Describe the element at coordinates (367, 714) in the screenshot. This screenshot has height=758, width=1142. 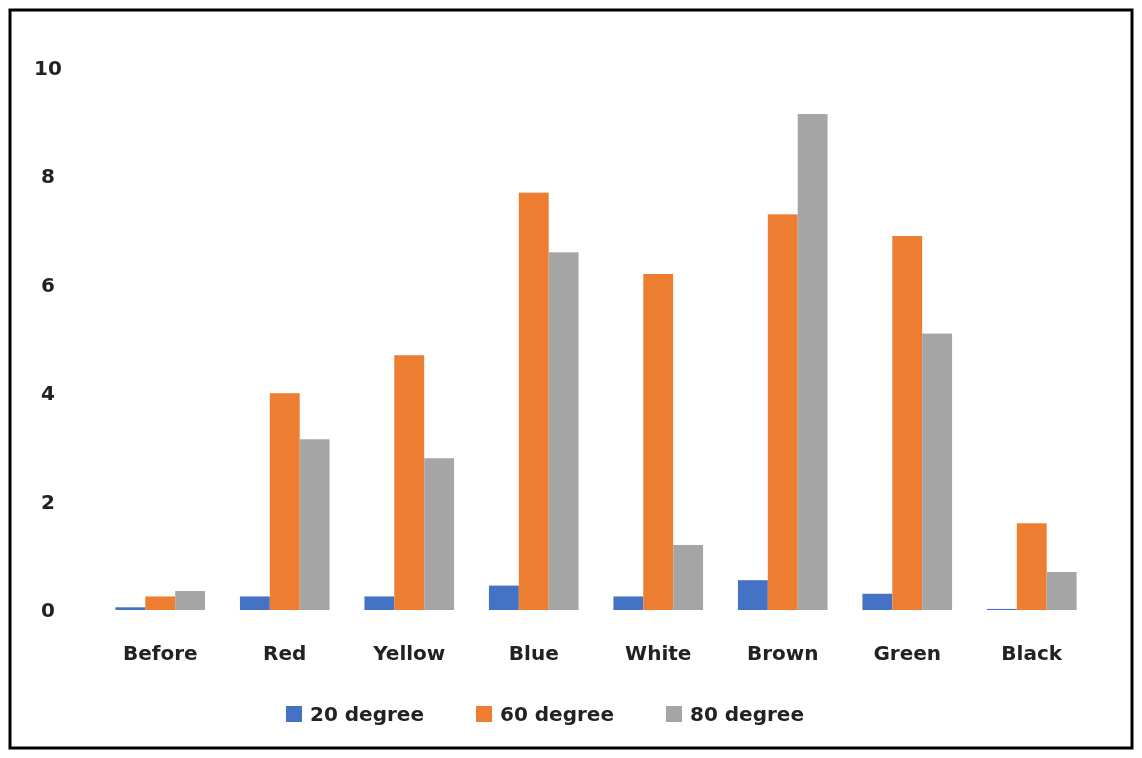
I see `legend-label: 20 degree` at that location.